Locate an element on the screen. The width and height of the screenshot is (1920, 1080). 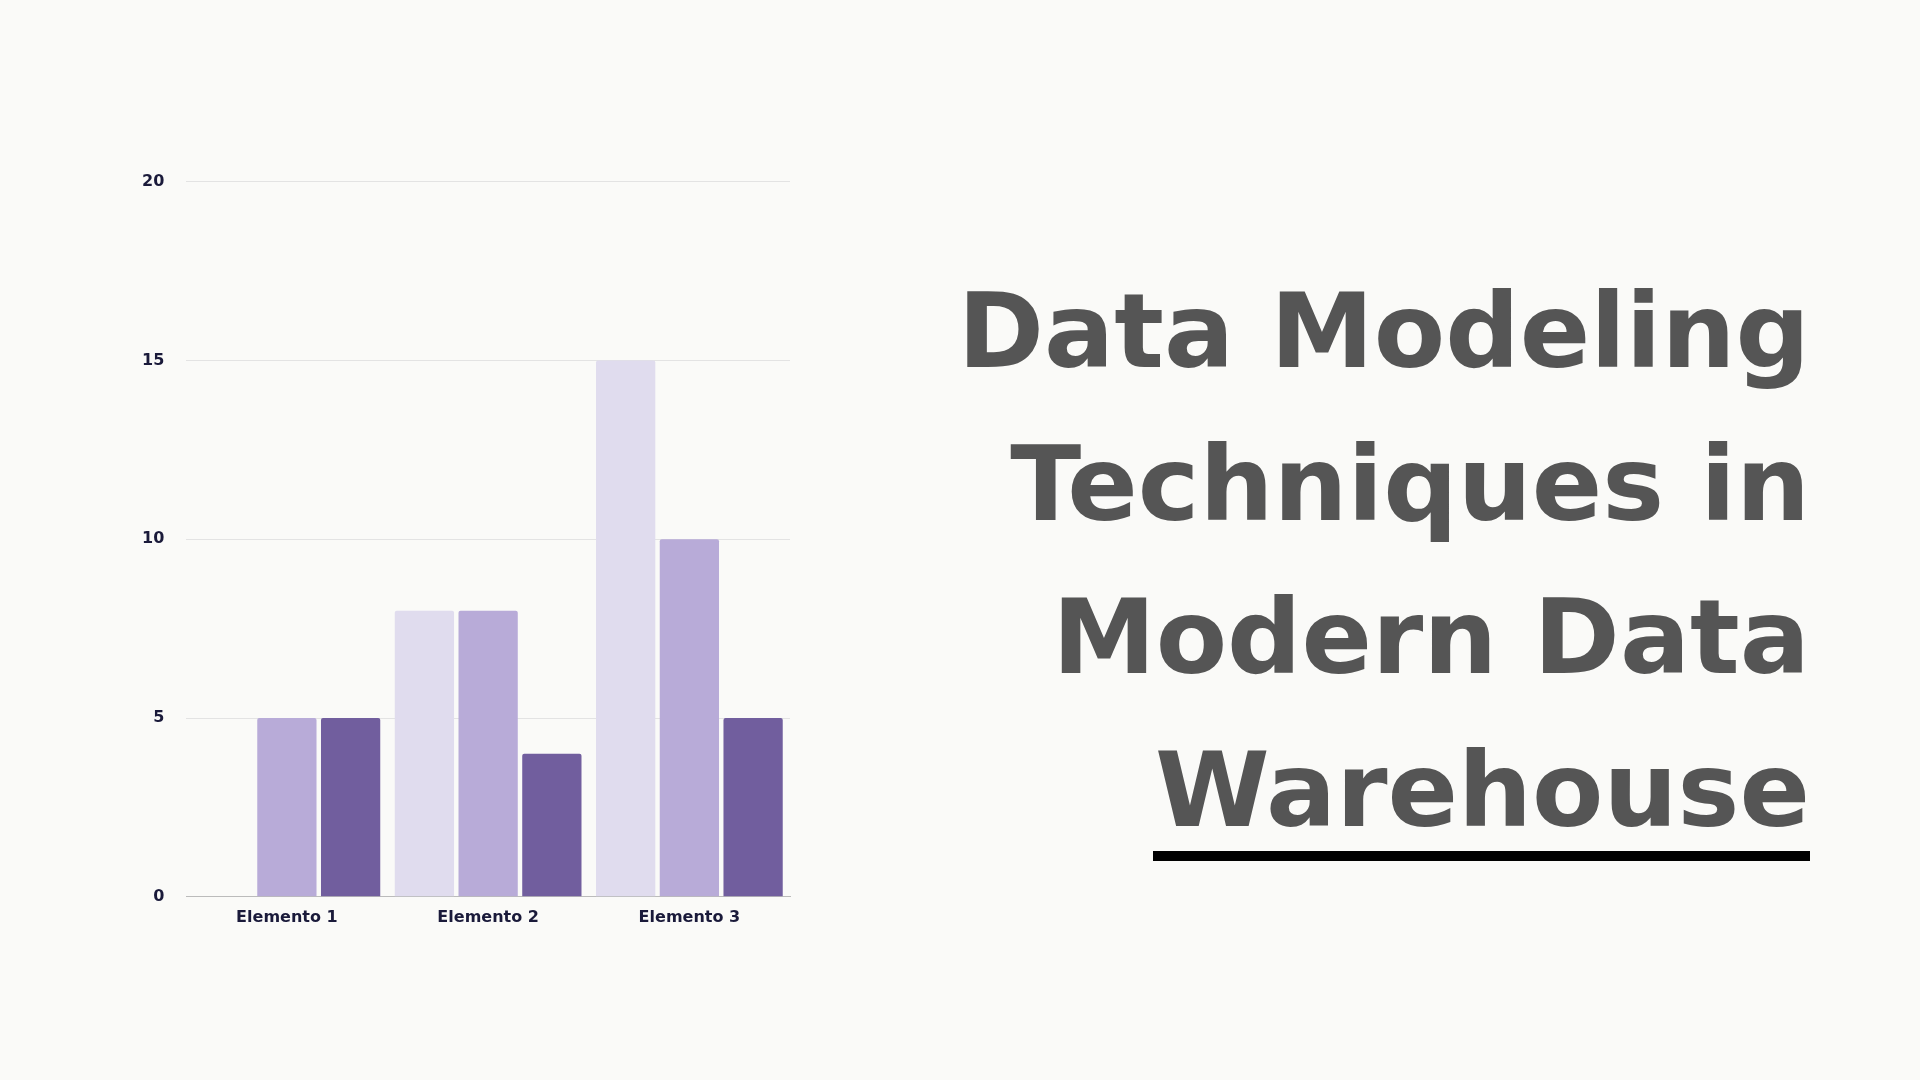
y-tick-label: 20 is located at coordinates (153, 180).